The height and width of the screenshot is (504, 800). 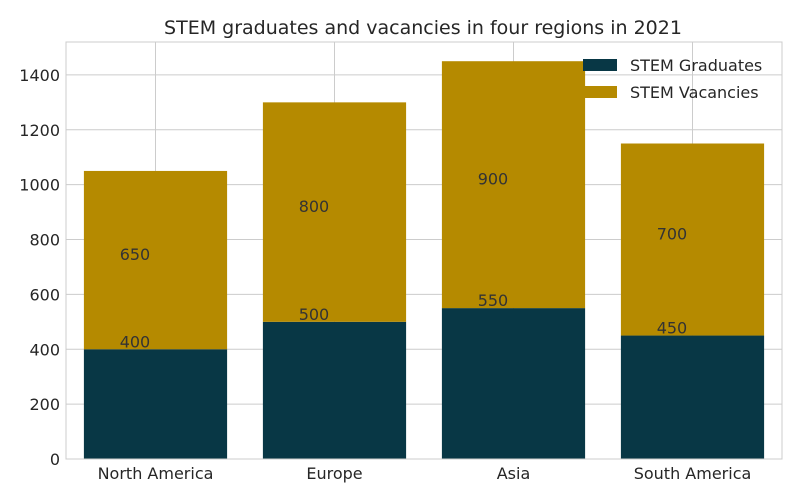 I want to click on data-label: 650, so click(x=135, y=254).